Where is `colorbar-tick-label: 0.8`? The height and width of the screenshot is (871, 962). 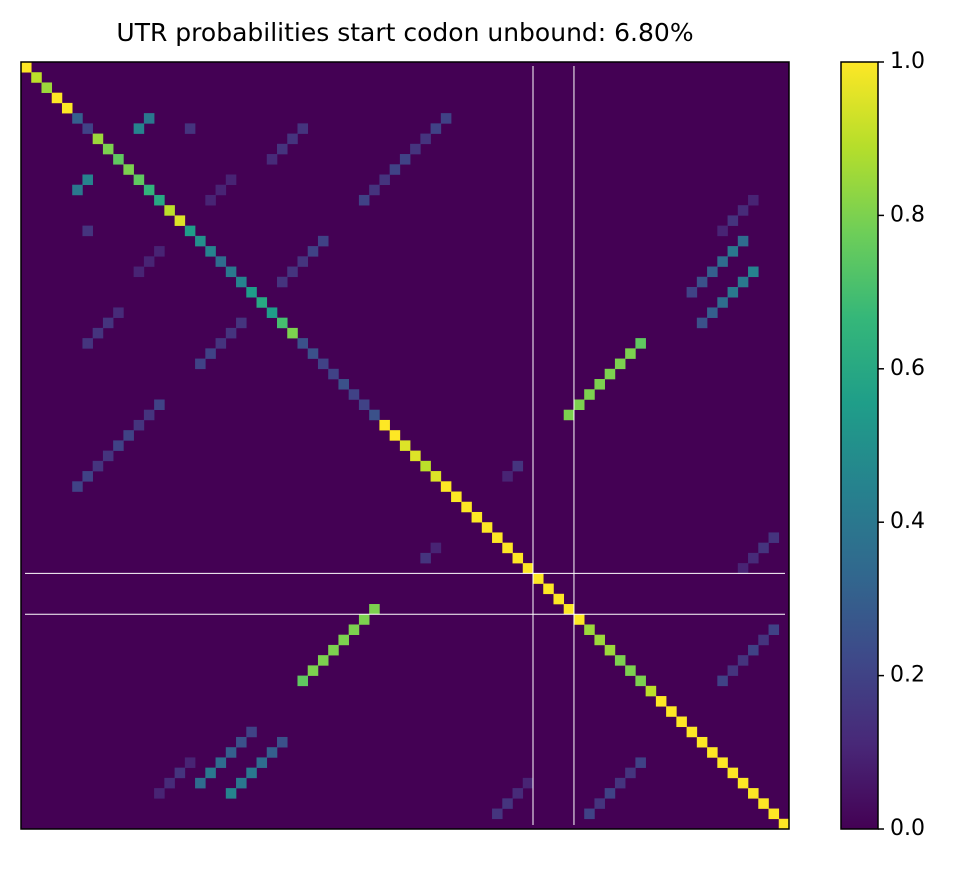 colorbar-tick-label: 0.8 is located at coordinates (907, 214).